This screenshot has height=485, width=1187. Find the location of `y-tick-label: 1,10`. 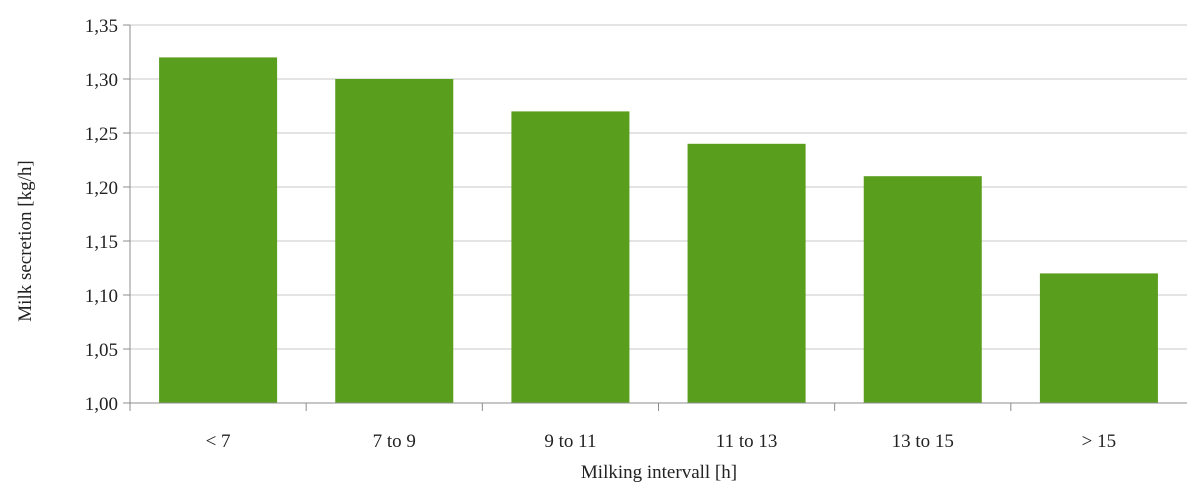

y-tick-label: 1,10 is located at coordinates (101, 296).